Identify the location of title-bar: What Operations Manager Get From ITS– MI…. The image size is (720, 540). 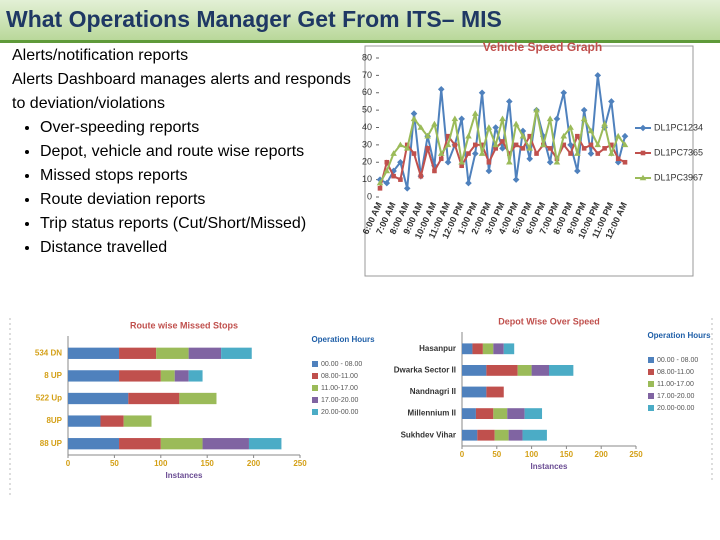
(360, 21).